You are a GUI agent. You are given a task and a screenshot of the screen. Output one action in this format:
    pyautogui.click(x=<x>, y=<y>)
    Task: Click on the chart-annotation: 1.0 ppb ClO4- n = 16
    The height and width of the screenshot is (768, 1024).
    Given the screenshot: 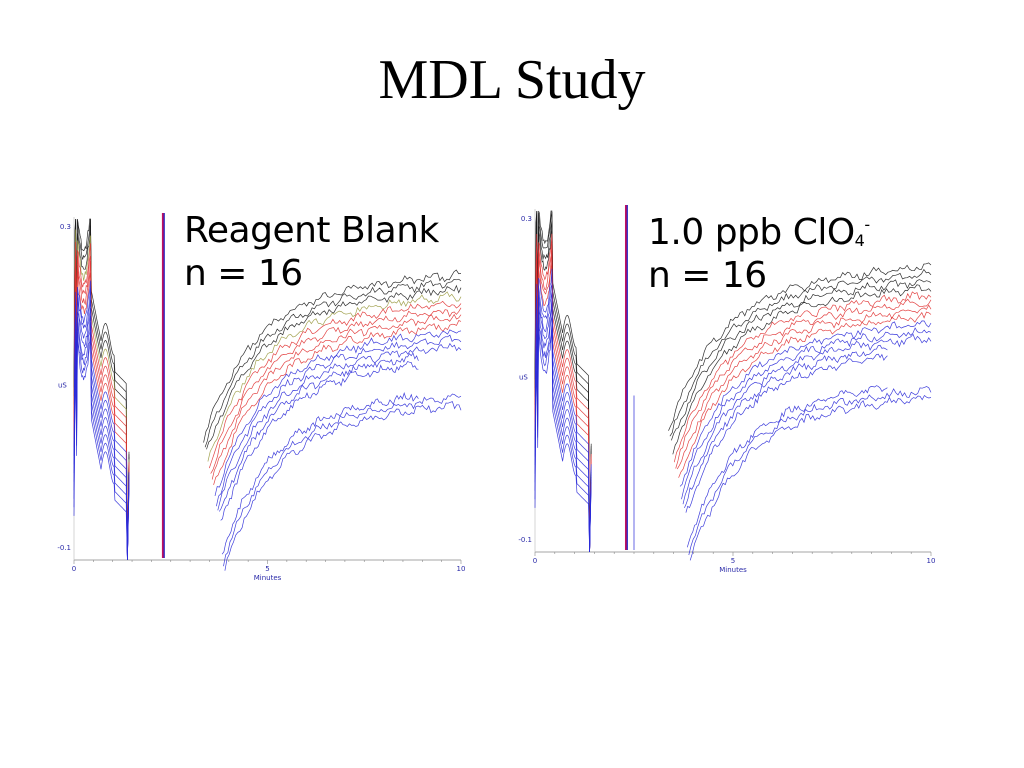 What is the action you would take?
    pyautogui.click(x=759, y=254)
    